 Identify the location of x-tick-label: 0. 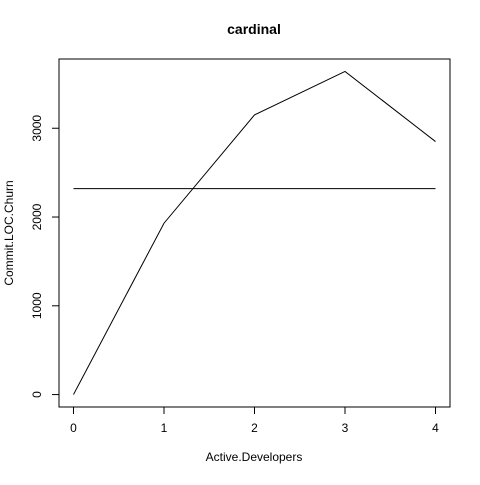
(73, 428).